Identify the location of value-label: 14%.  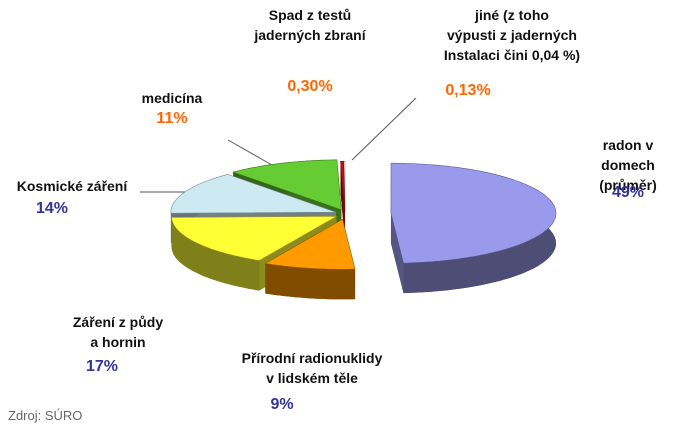
(52, 208).